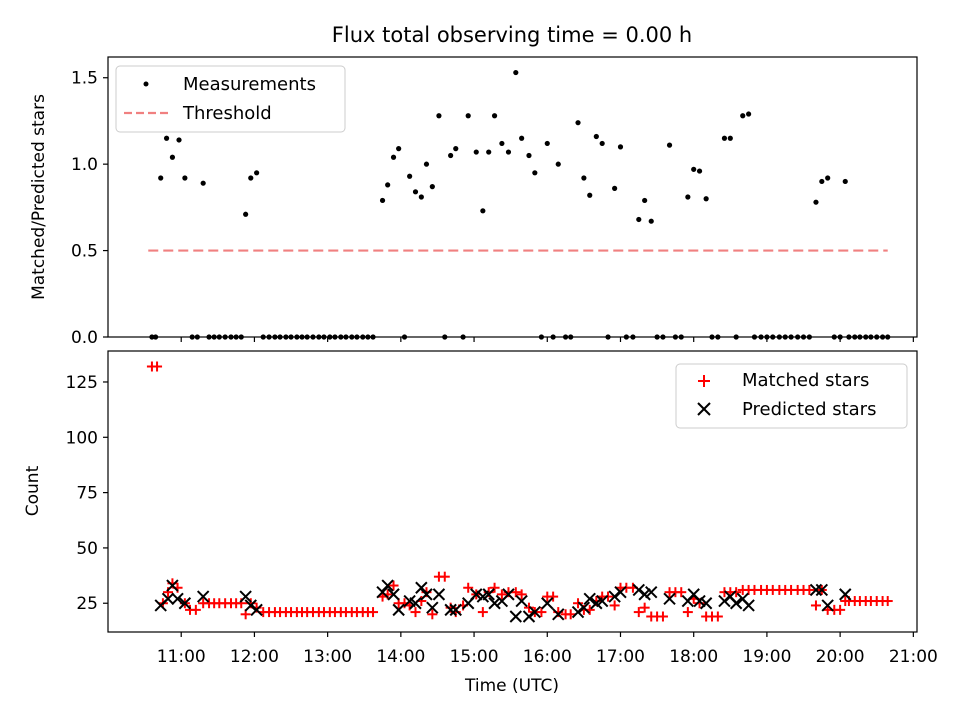  What do you see at coordinates (87, 549) in the screenshot?
I see `bottom-y-tick-label: 50` at bounding box center [87, 549].